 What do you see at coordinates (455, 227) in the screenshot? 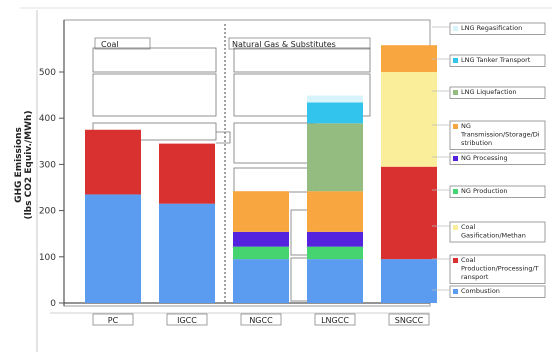
I see `legend-swatch-coal-gasification-methanation` at bounding box center [455, 227].